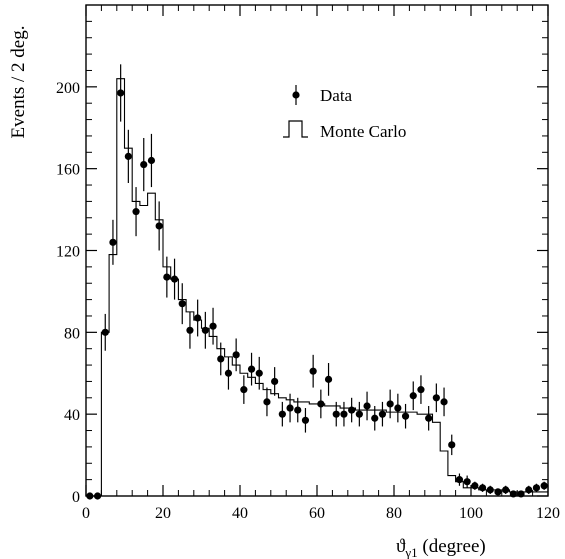 The width and height of the screenshot is (565, 559). Describe the element at coordinates (363, 131) in the screenshot. I see `legend-mc-label: Monte Carlo` at that location.